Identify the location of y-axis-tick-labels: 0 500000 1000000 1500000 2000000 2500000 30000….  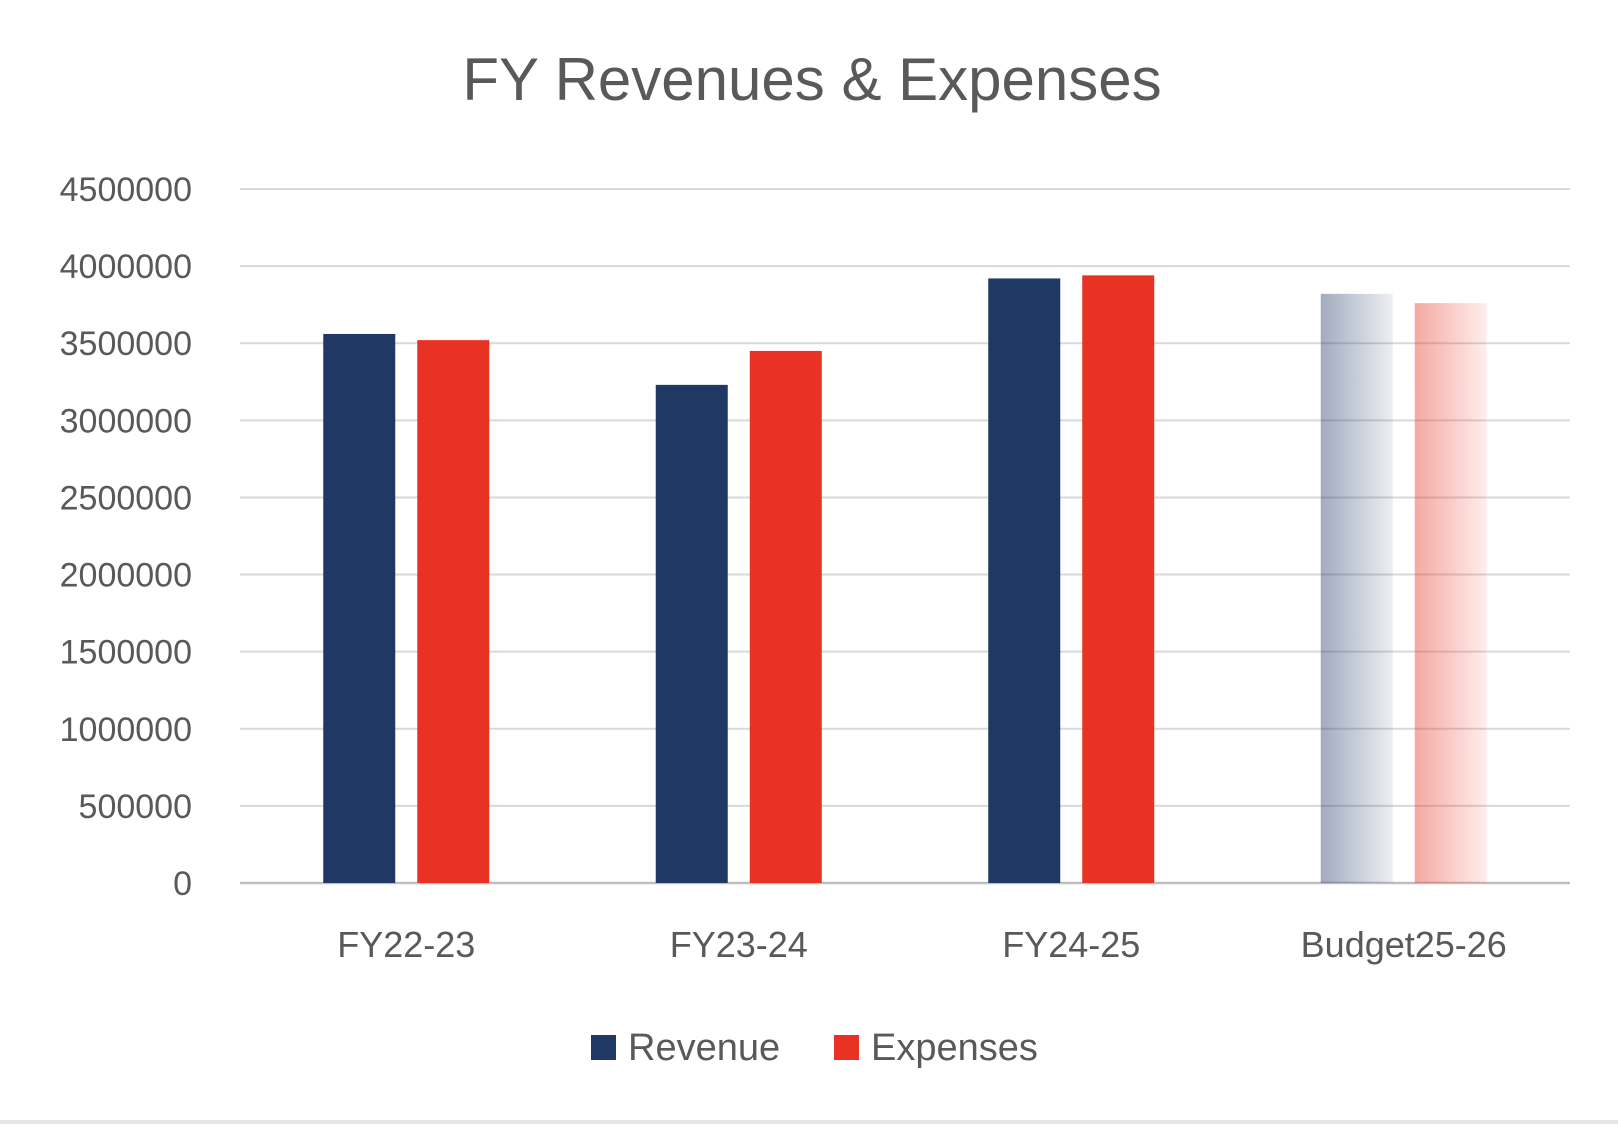
(126, 537).